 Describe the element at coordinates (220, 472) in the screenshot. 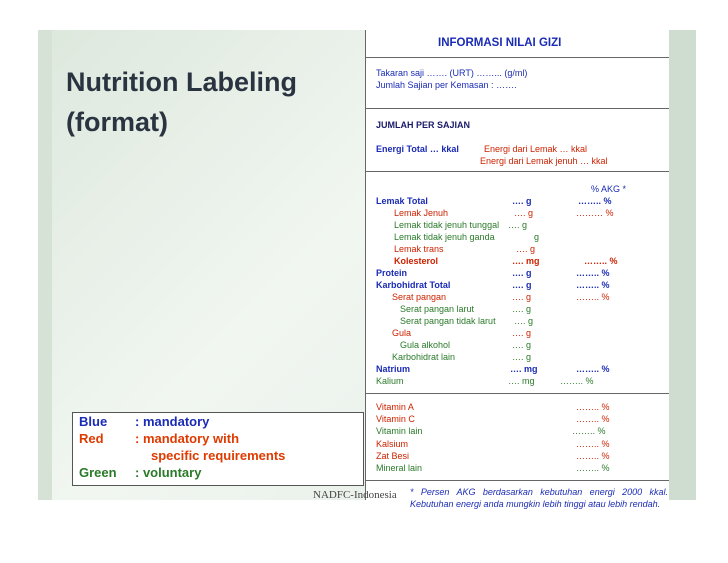

I see `legend-green: Green : voluntary` at that location.